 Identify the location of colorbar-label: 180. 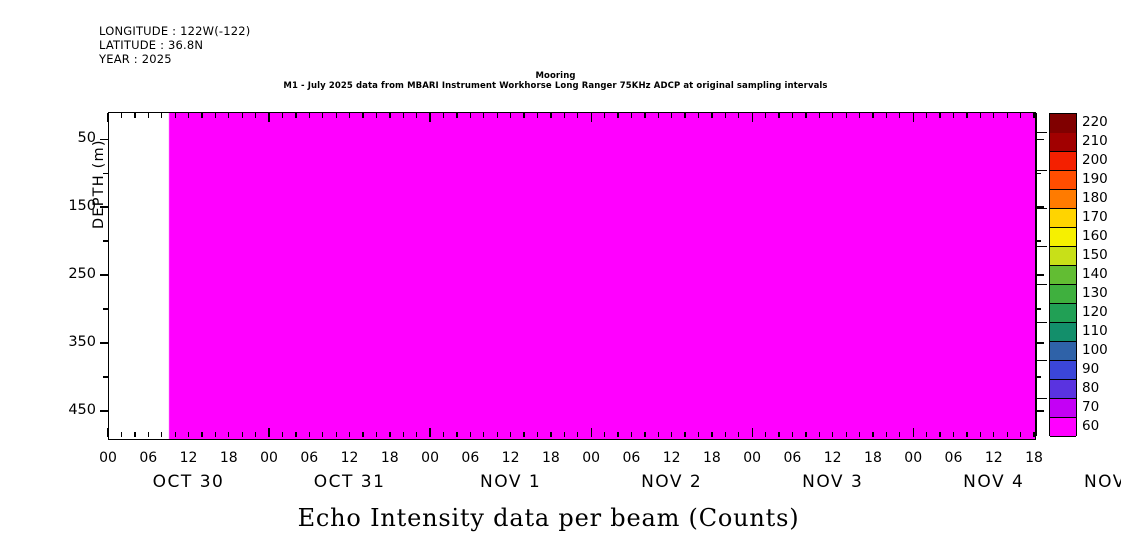
(1095, 197).